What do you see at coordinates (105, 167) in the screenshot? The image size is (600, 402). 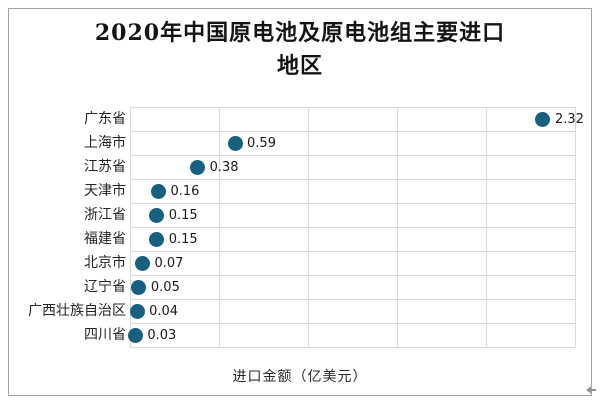 I see `y-axis-label: 江苏省` at bounding box center [105, 167].